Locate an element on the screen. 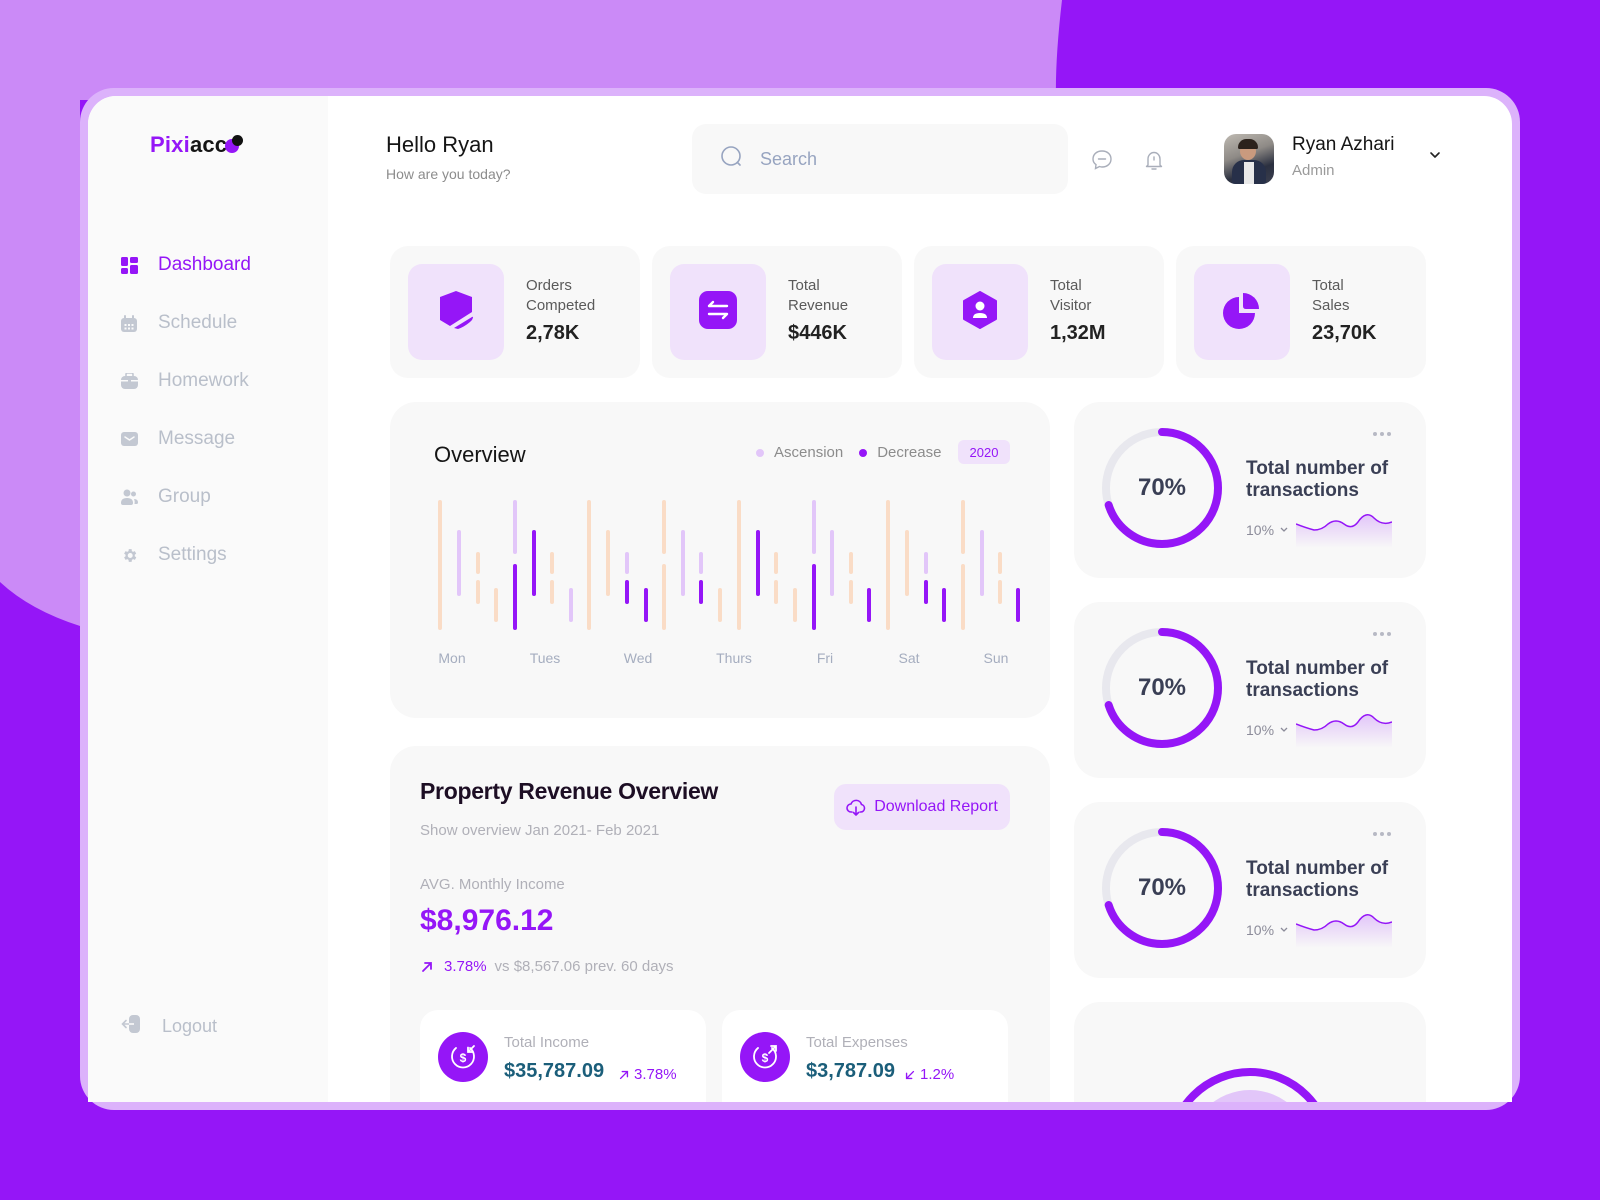  income-icon: $ is located at coordinates (463, 1057).